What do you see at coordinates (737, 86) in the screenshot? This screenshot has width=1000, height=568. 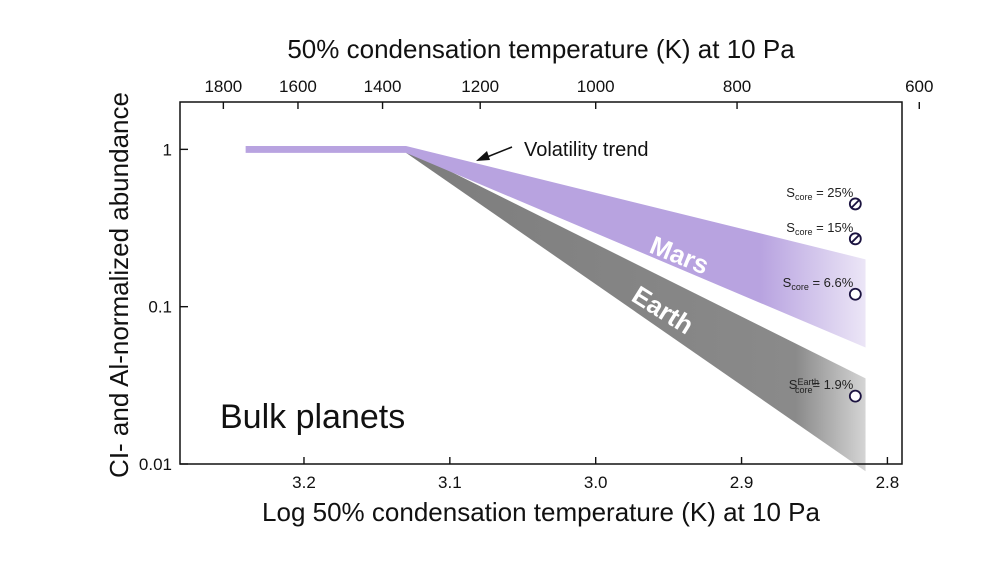 I see `top-tick-label: 800` at bounding box center [737, 86].